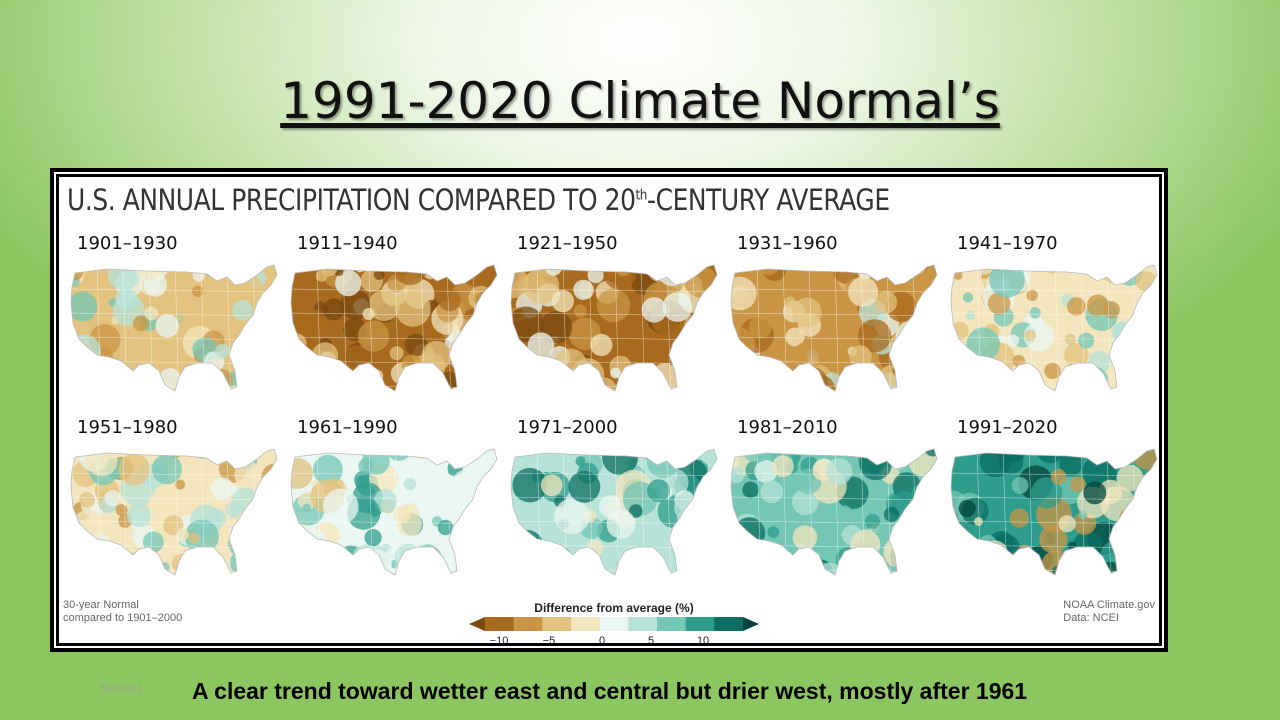 The height and width of the screenshot is (720, 1280). Describe the element at coordinates (703, 639) in the screenshot. I see `legend-tick-5: 10` at that location.